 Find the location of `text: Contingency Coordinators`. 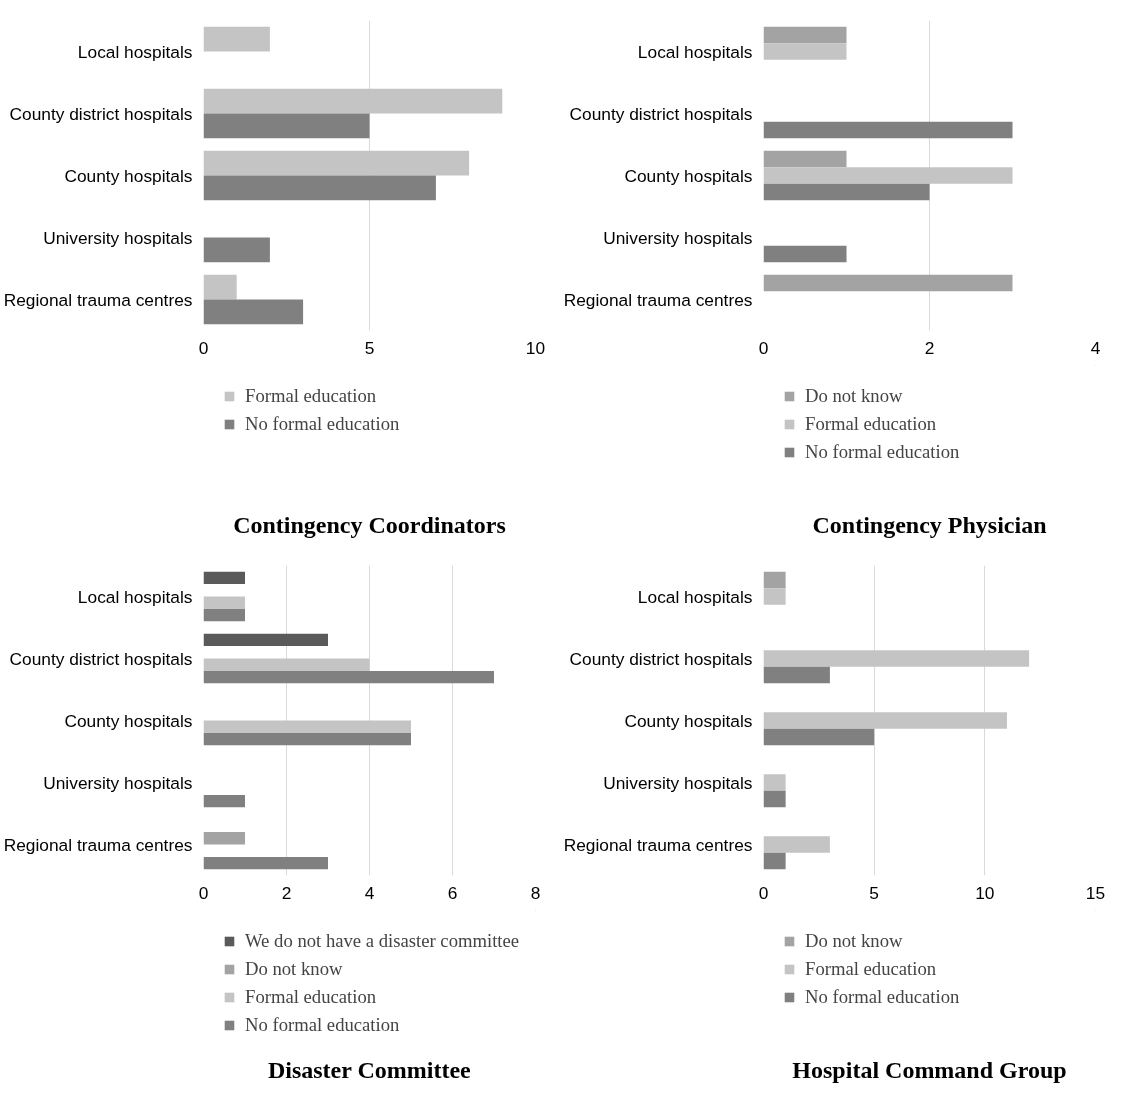

text: Contingency Coordinators is located at coordinates (369, 524).